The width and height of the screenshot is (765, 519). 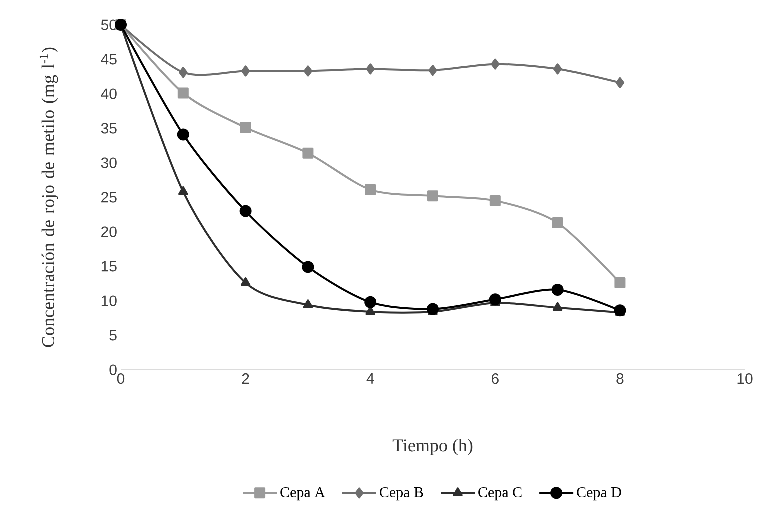 I want to click on y-axis-title: Concentración de rojo de metilo (mg l$^{-1}$), so click(x=49, y=198).